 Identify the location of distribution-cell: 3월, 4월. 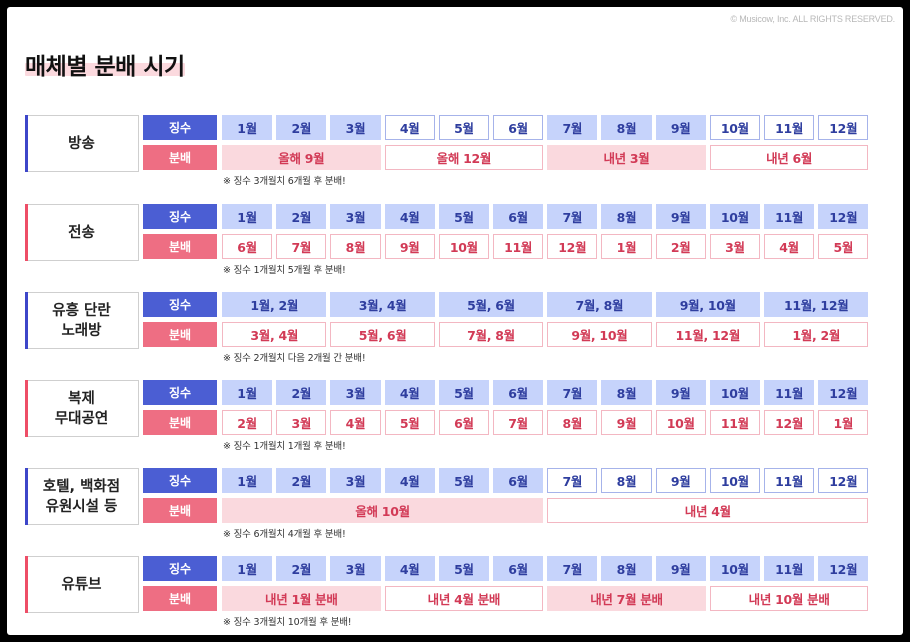
(274, 334).